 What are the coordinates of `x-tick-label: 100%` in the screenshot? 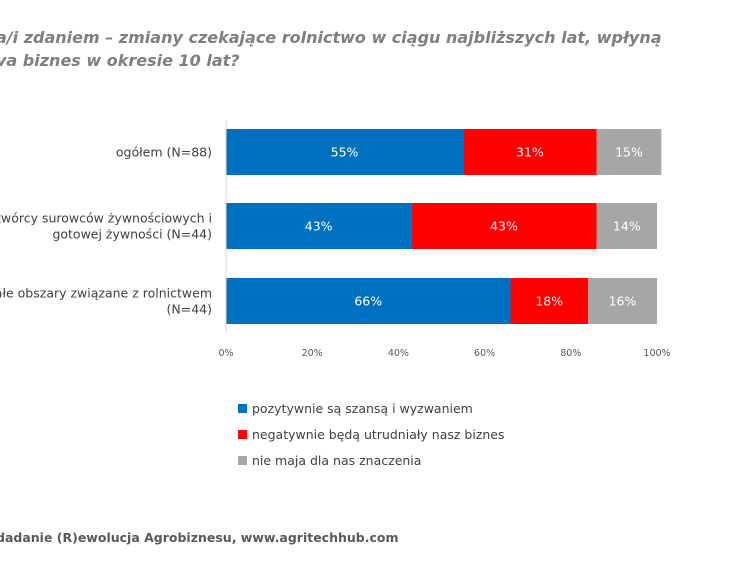 It's located at (656, 353).